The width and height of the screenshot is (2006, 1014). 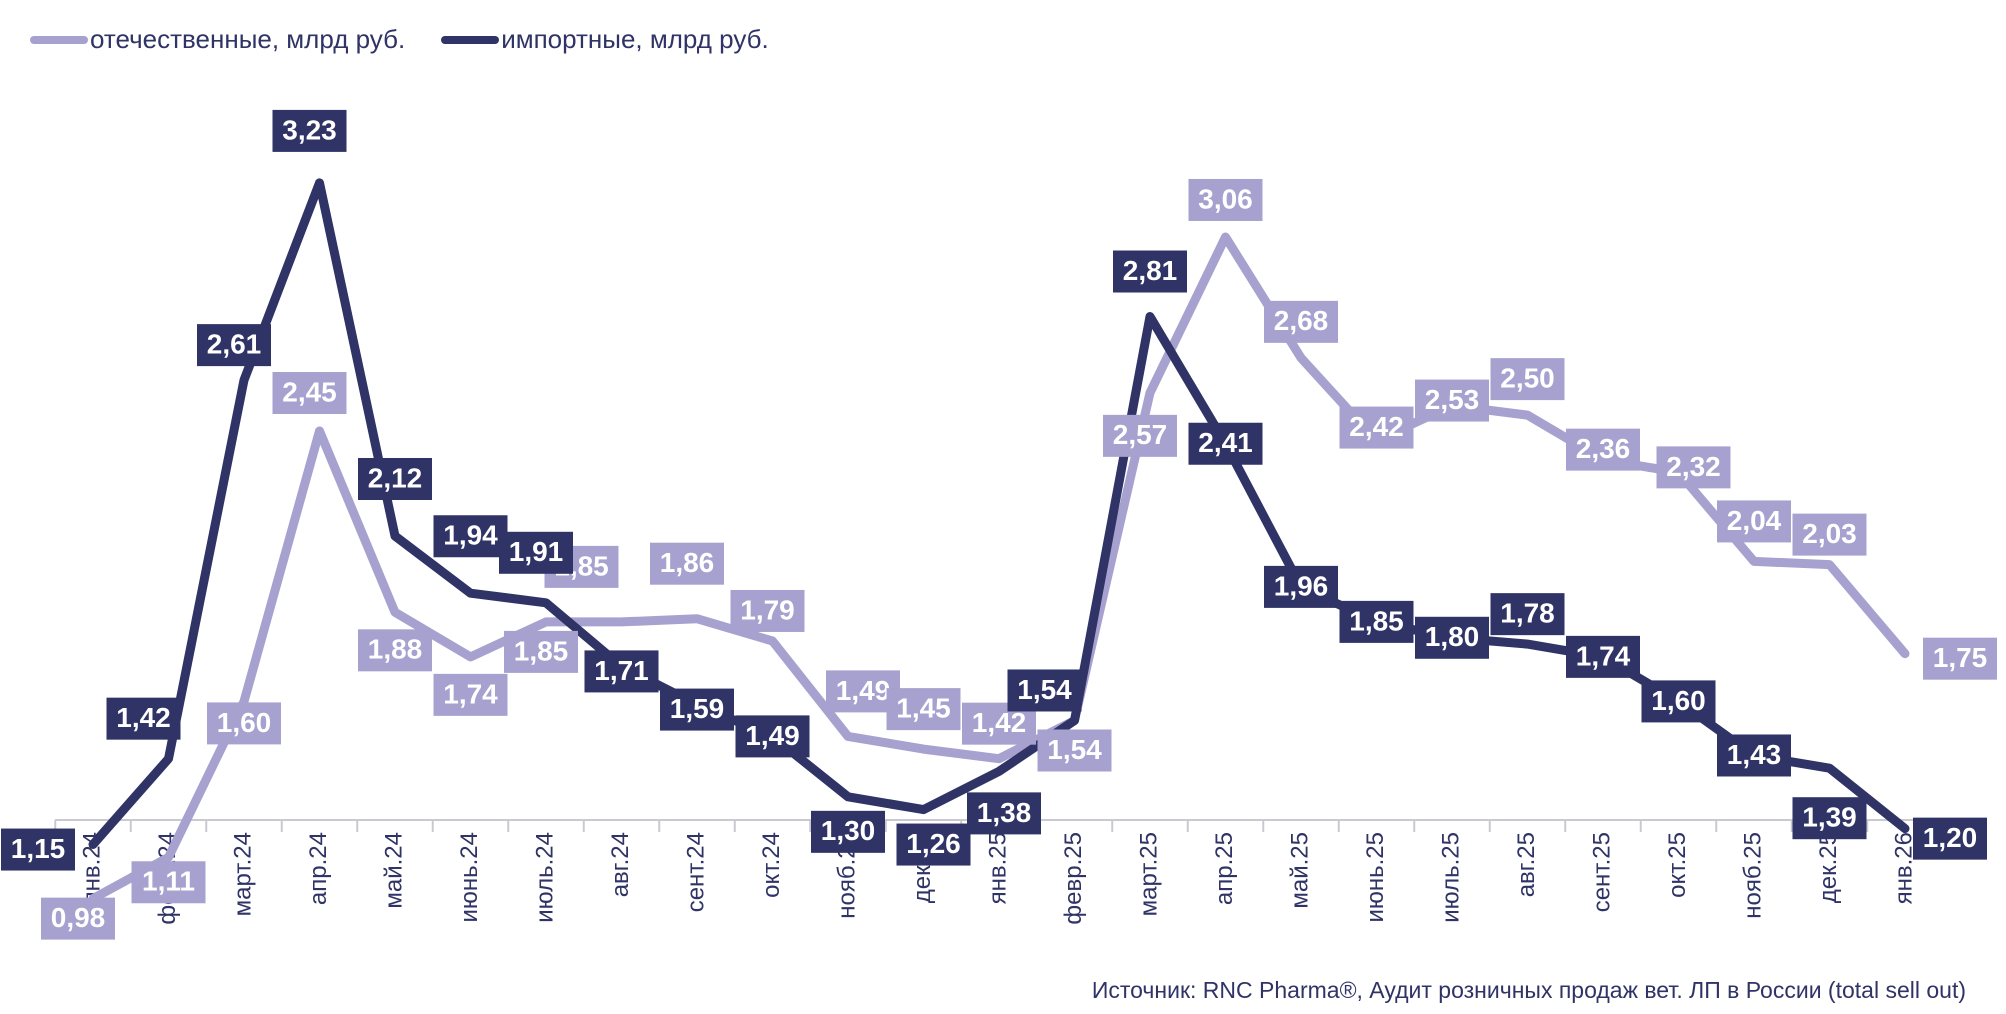 I want to click on data-label-text: 2,45, so click(x=309, y=391).